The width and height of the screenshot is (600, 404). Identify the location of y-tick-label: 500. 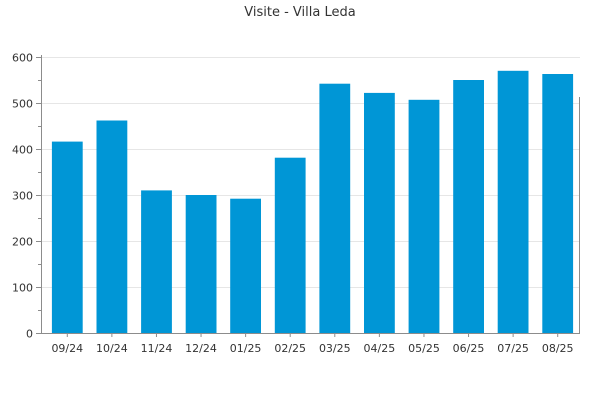
(22, 104).